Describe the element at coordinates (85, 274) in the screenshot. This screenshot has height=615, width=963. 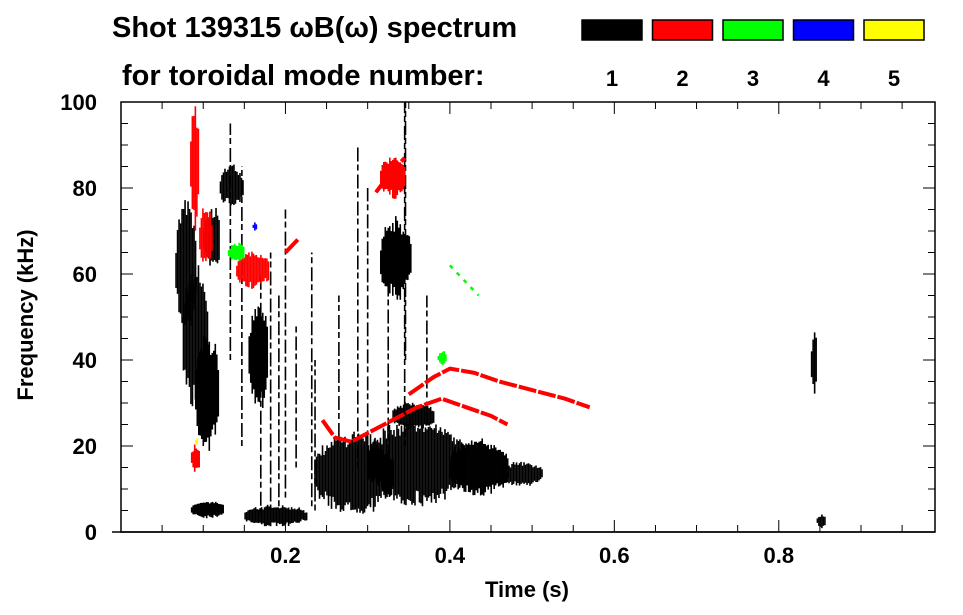
I see `y-tick-label: 60` at that location.